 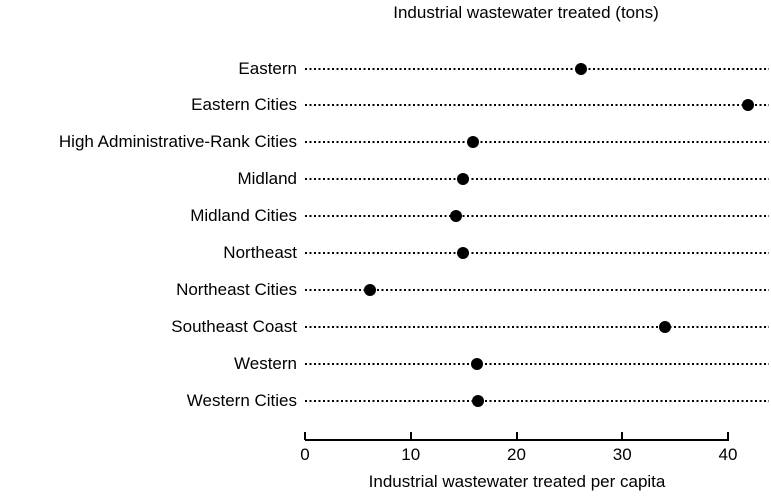 What do you see at coordinates (177, 142) in the screenshot?
I see `category-label: High Administrative-Rank Cities` at bounding box center [177, 142].